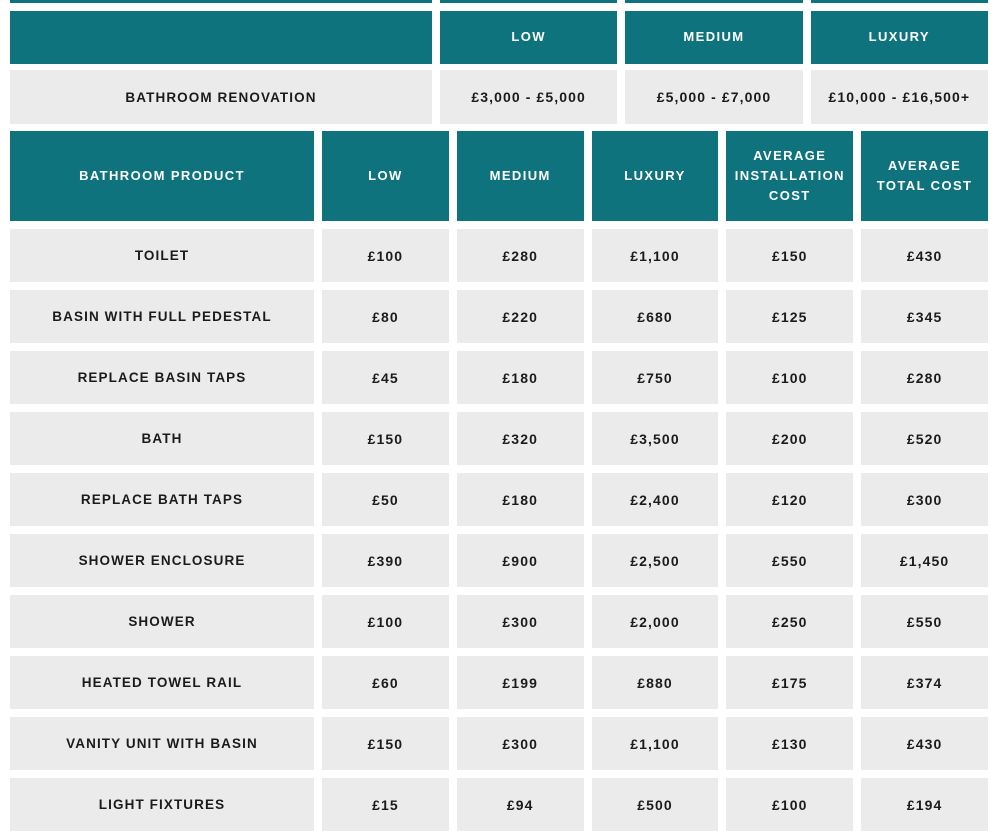 Image resolution: width=998 pixels, height=840 pixels. I want to click on header-average-total-cost: AVERAGE TOTAL COST, so click(924, 176).